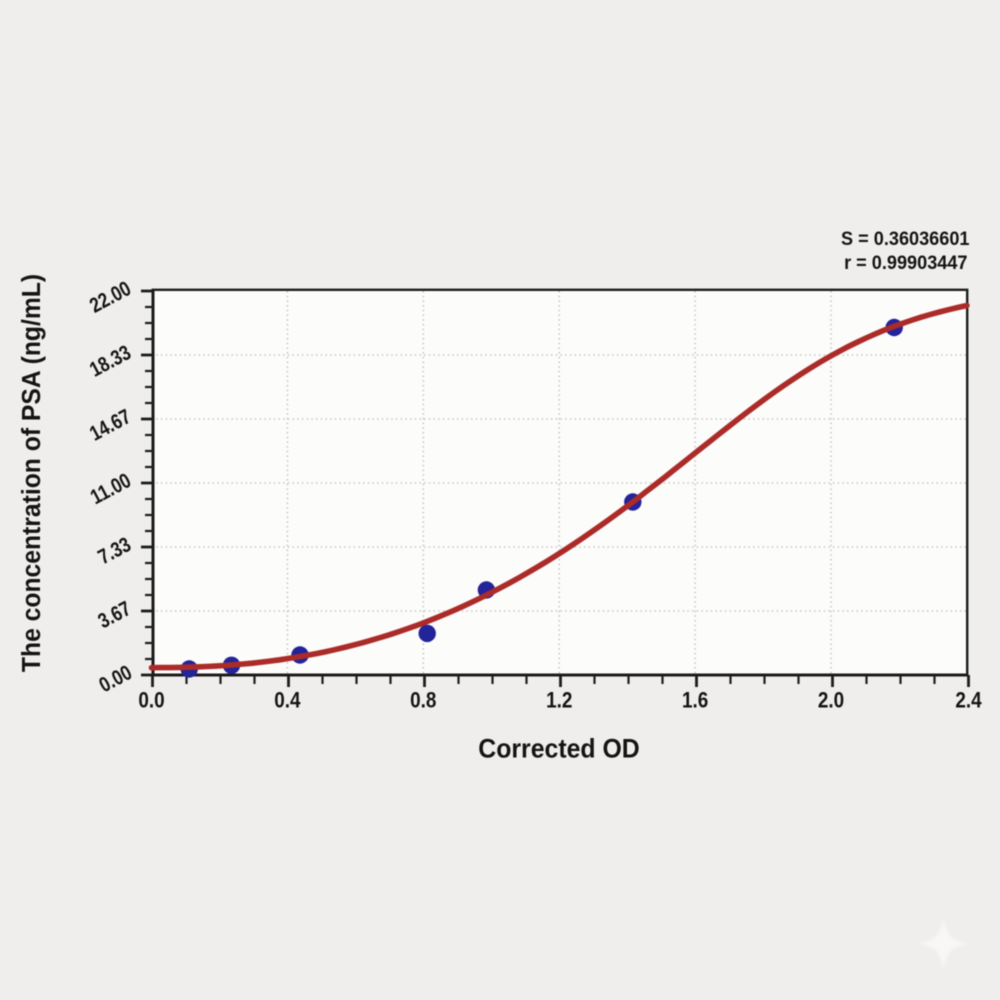 Image resolution: width=1000 pixels, height=1000 pixels. I want to click on svg-text: r = 0.99903447, so click(905, 262).